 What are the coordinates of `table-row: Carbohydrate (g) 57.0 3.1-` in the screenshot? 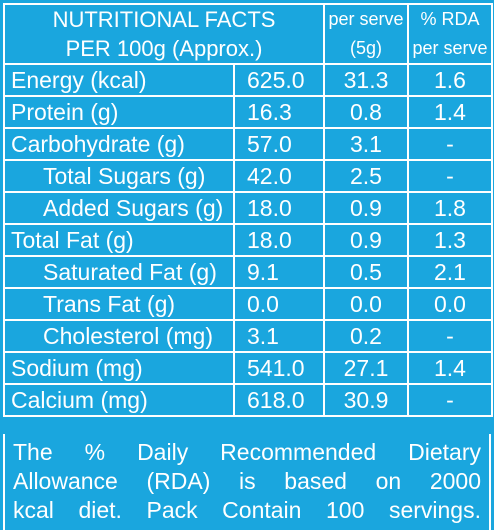 It's located at (248, 144).